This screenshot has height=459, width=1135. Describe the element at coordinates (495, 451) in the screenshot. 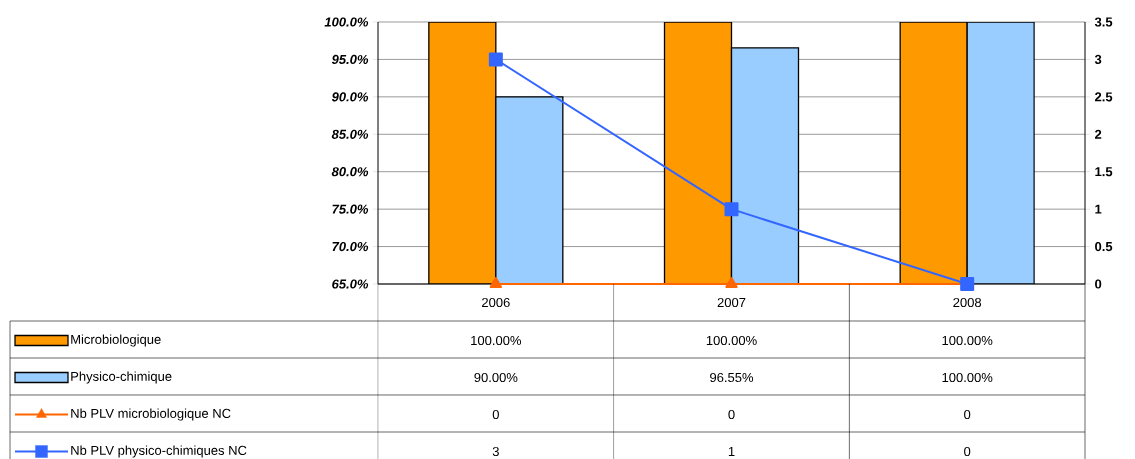

I see `data-label: 3` at that location.